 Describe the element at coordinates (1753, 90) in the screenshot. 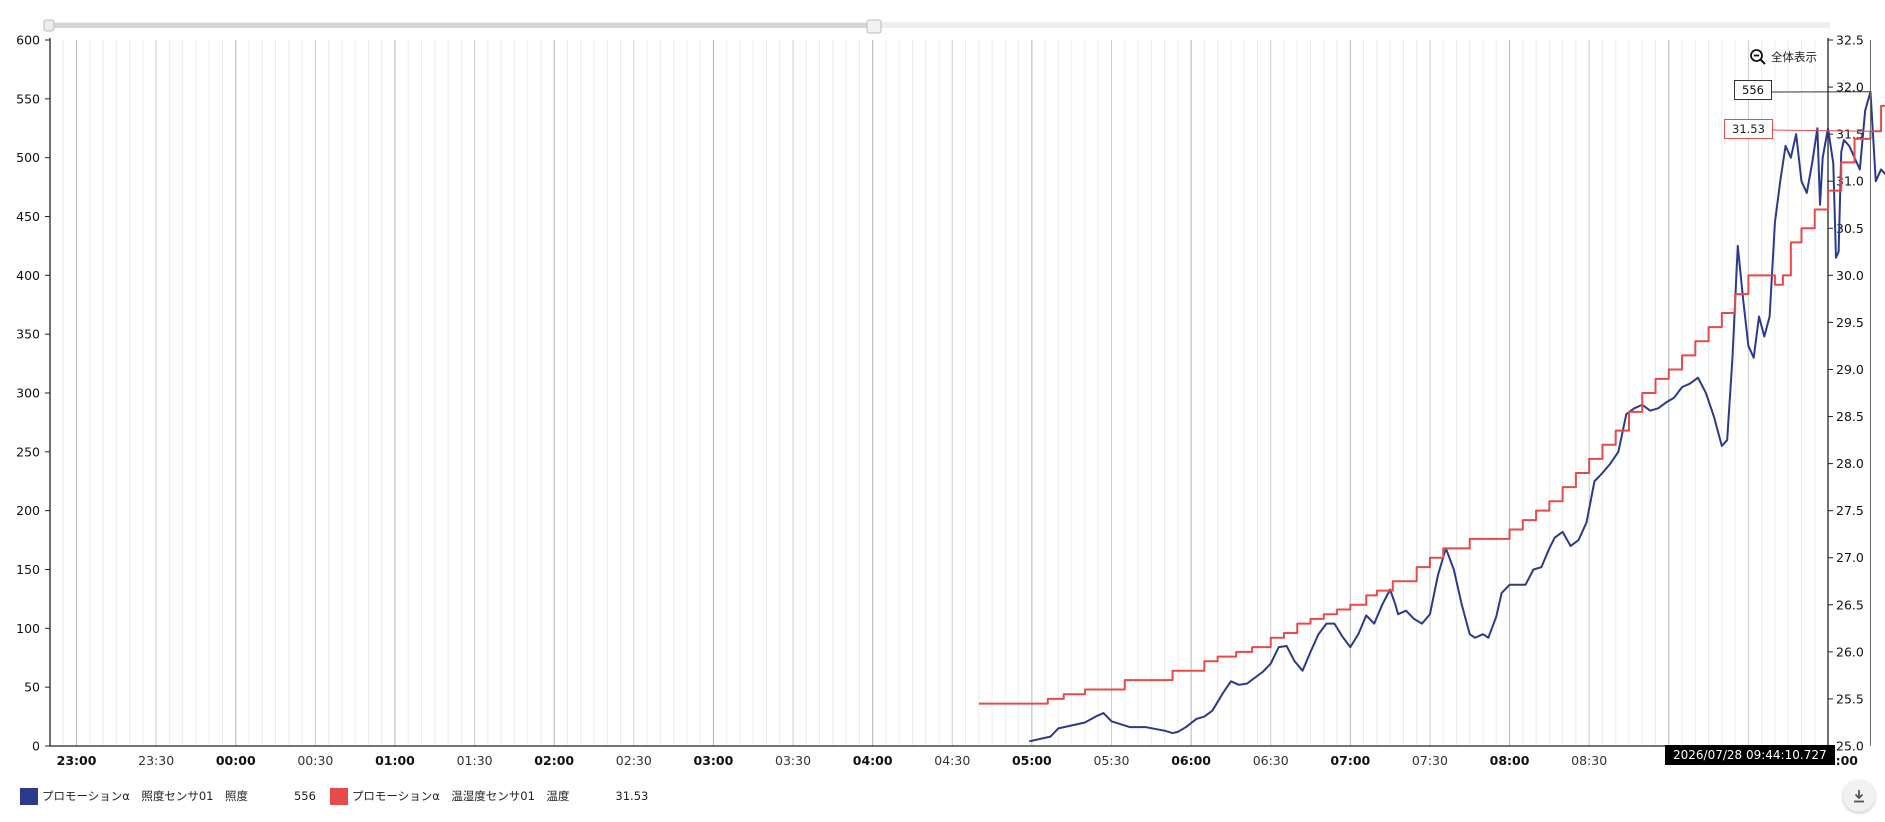

I see `tooltip-illuminance: 556` at that location.